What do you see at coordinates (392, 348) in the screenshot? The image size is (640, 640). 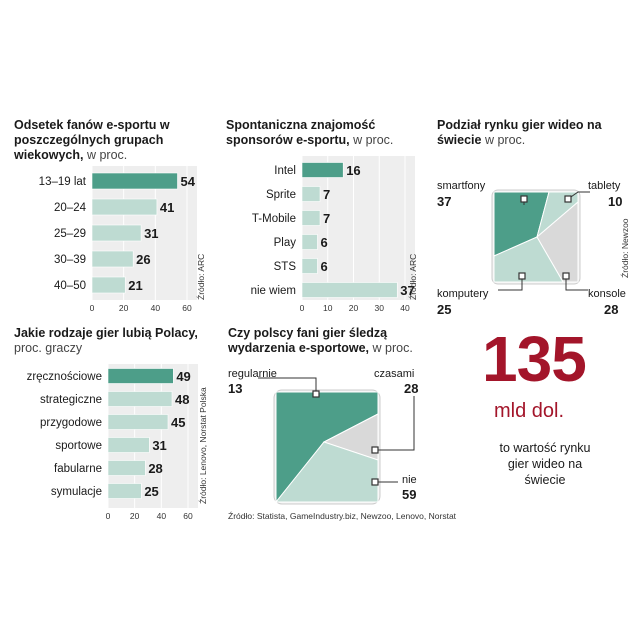 I see `follow-chart-title-unit: w proc.` at bounding box center [392, 348].